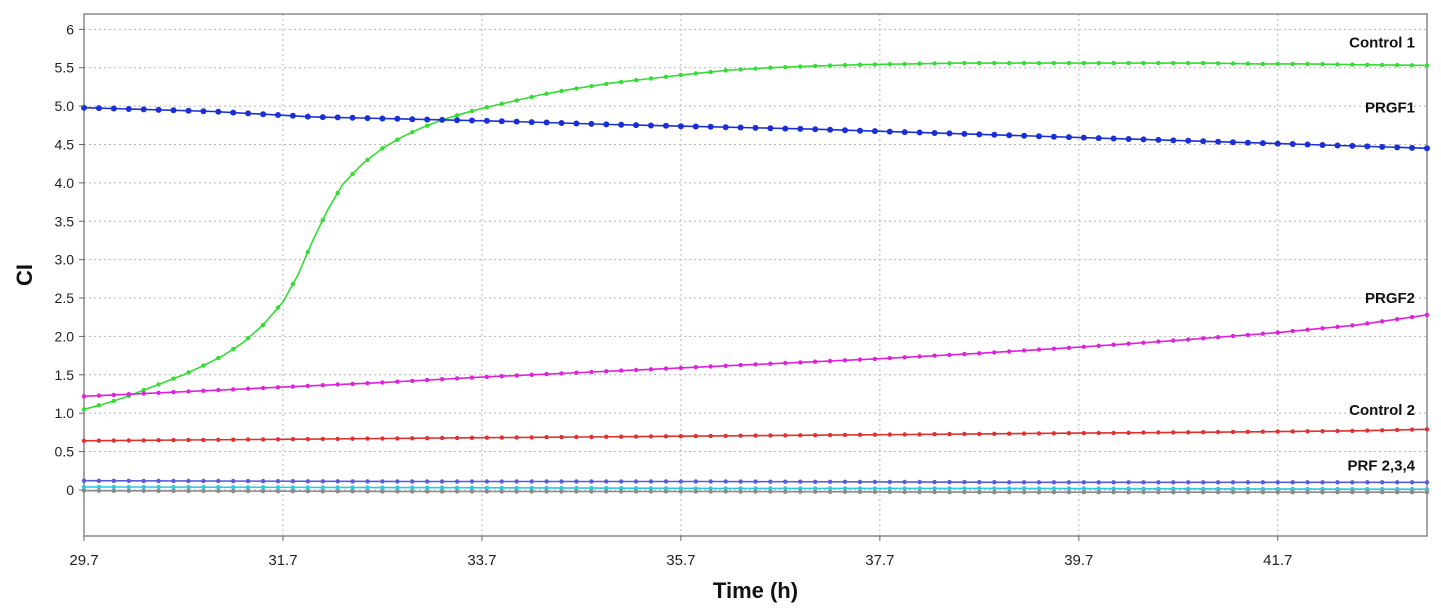 Image resolution: width=1441 pixels, height=614 pixels. What do you see at coordinates (65, 336) in the screenshot?
I see `y-tick-label: 2.0` at bounding box center [65, 336].